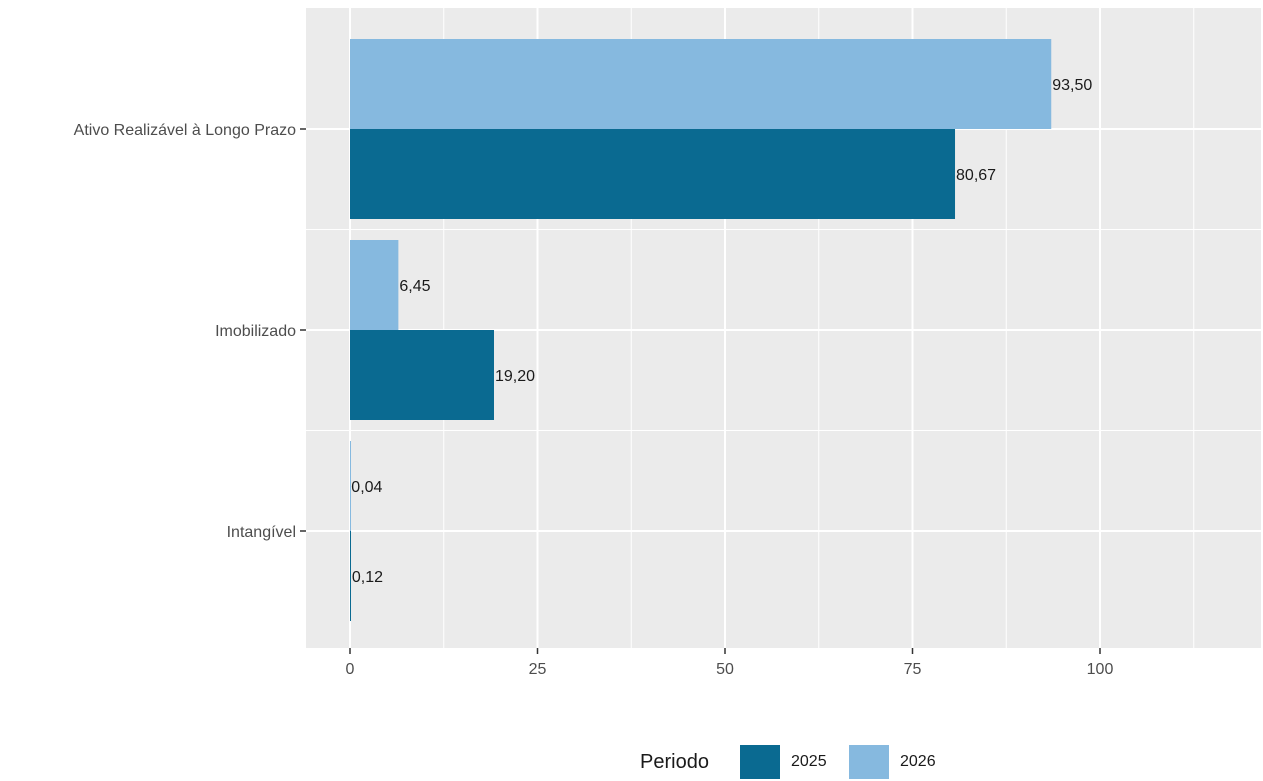 The height and width of the screenshot is (781, 1263). Describe the element at coordinates (350, 669) in the screenshot. I see `x-tick-label: 0` at that location.